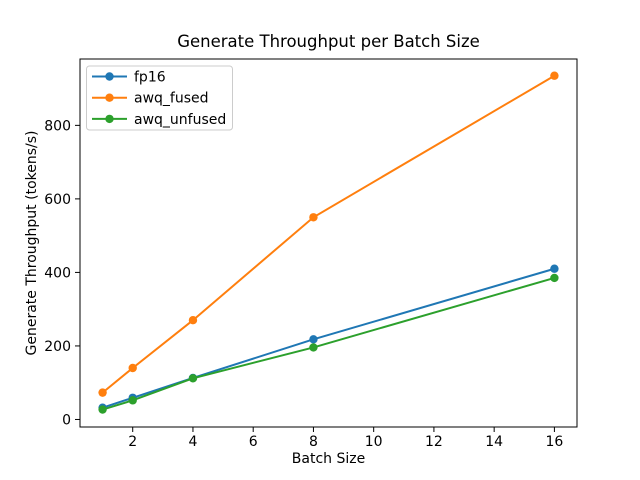 This screenshot has height=480, width=640. Describe the element at coordinates (66, 420) in the screenshot. I see `y-tick-label: 0` at that location.